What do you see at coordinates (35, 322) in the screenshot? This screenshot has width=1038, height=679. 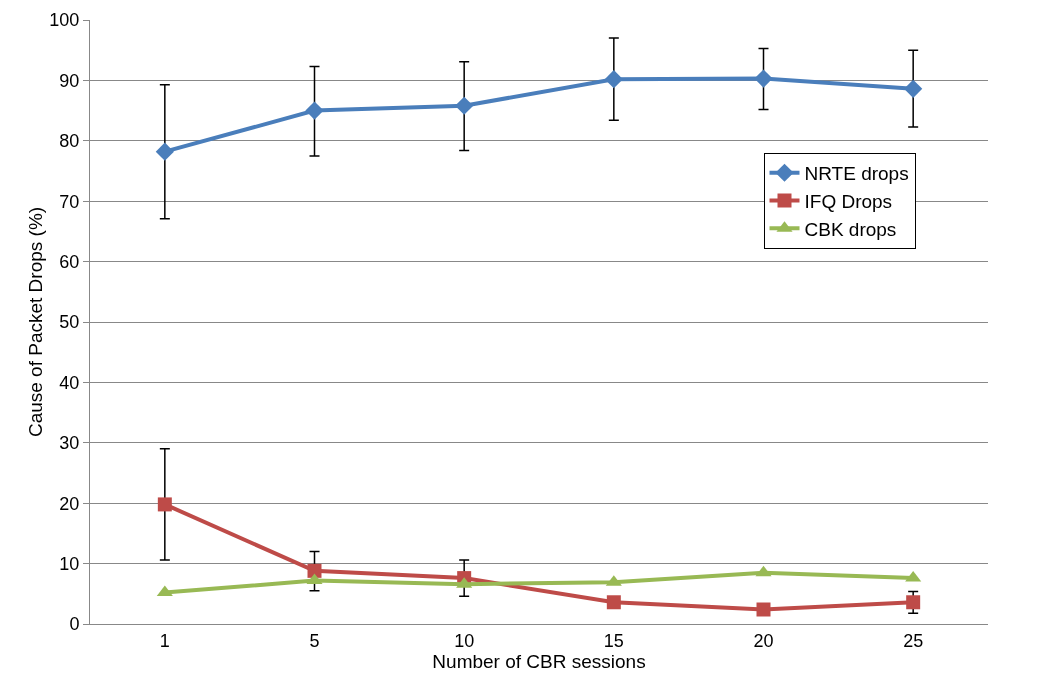 I see `y-axis-title: Cause of Packet Drops (%)` at bounding box center [35, 322].